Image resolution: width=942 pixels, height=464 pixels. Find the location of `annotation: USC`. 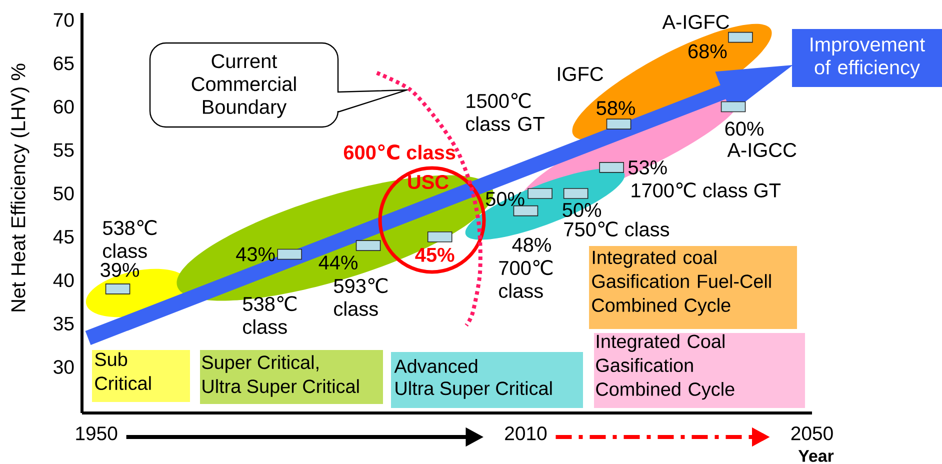

annotation: USC is located at coordinates (428, 182).